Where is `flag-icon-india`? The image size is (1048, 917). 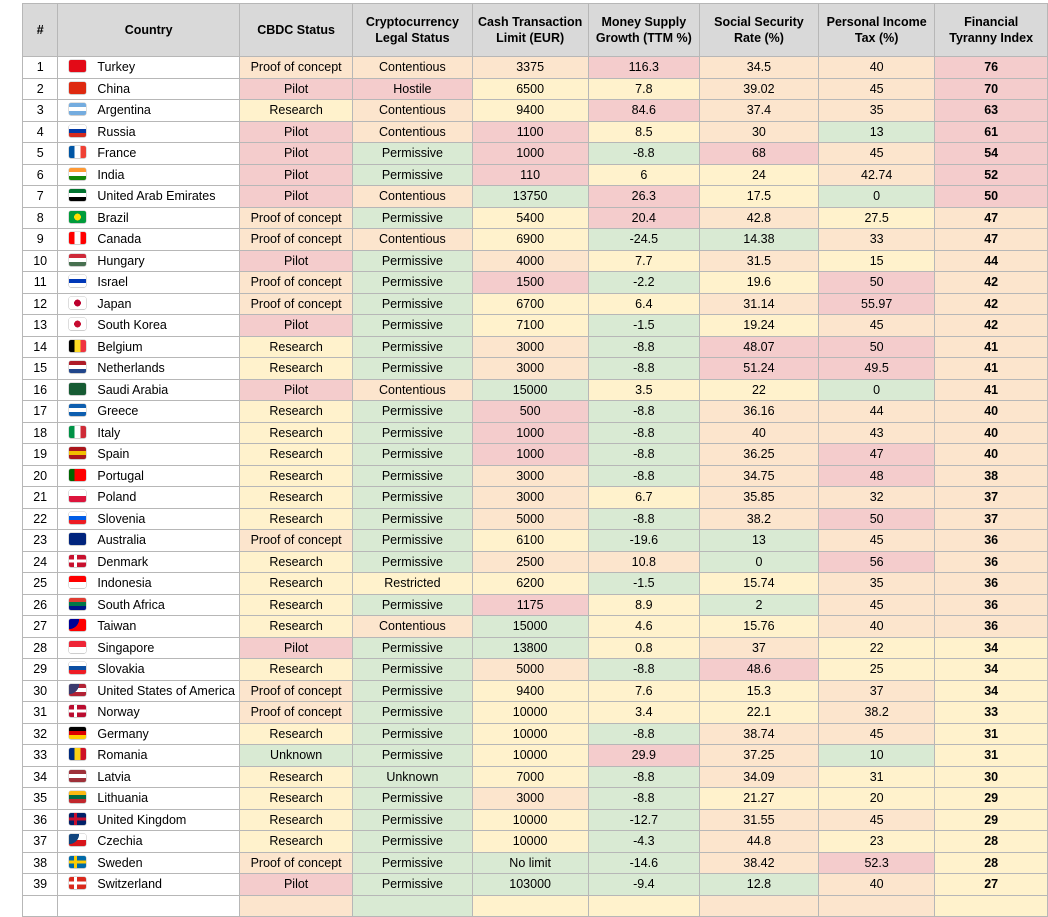
flag-icon-india is located at coordinates (78, 173).